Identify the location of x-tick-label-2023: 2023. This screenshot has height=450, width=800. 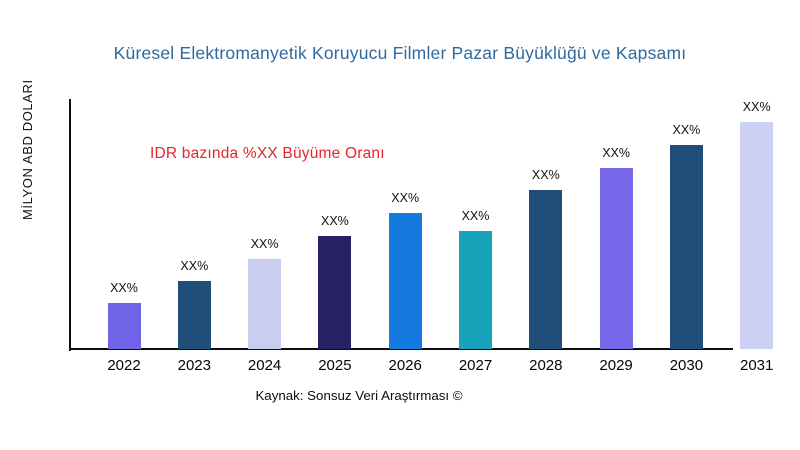
(194, 365).